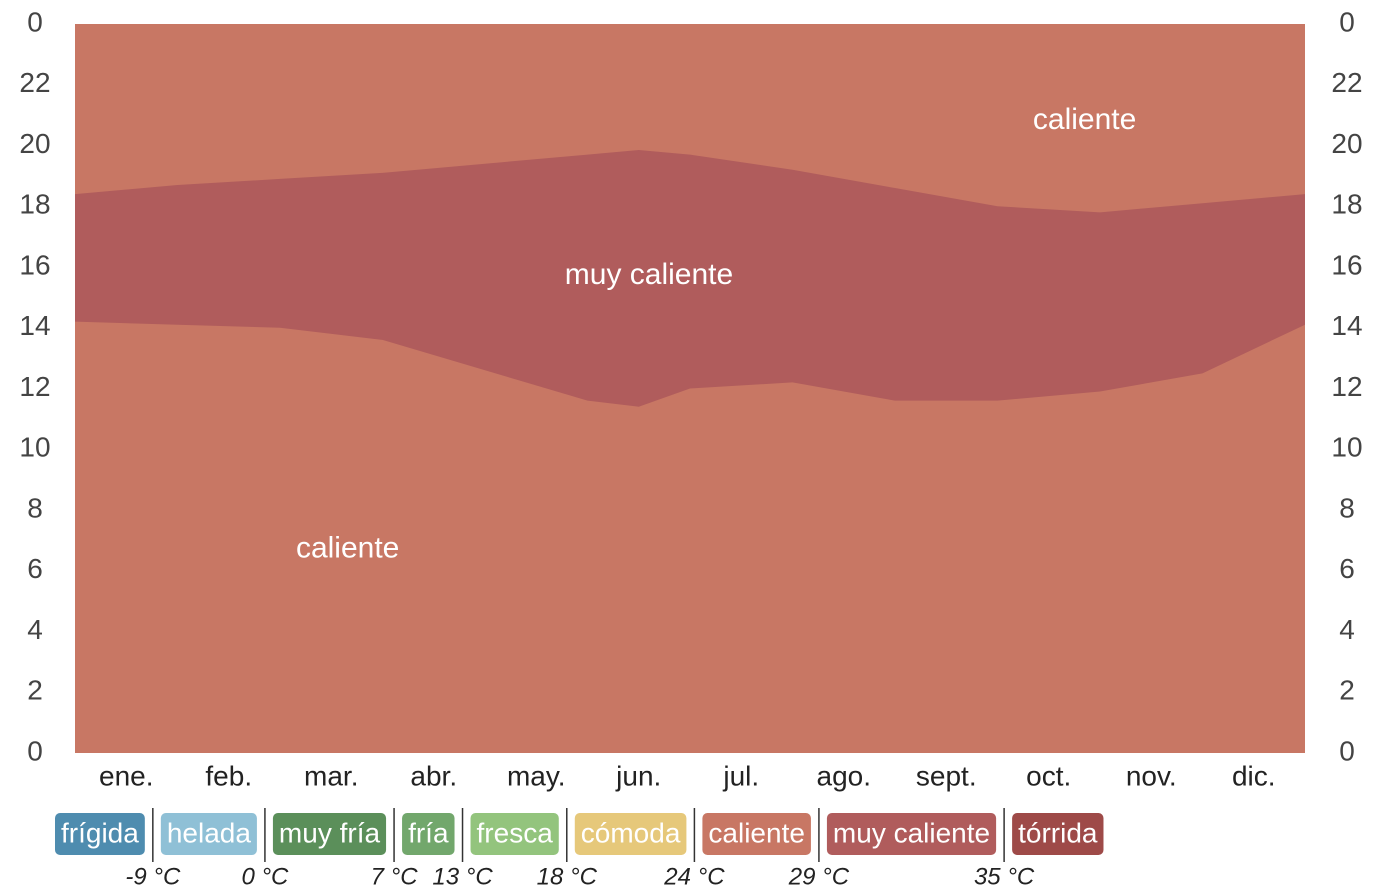  I want to click on x-tick-label: jun., so click(638, 775).